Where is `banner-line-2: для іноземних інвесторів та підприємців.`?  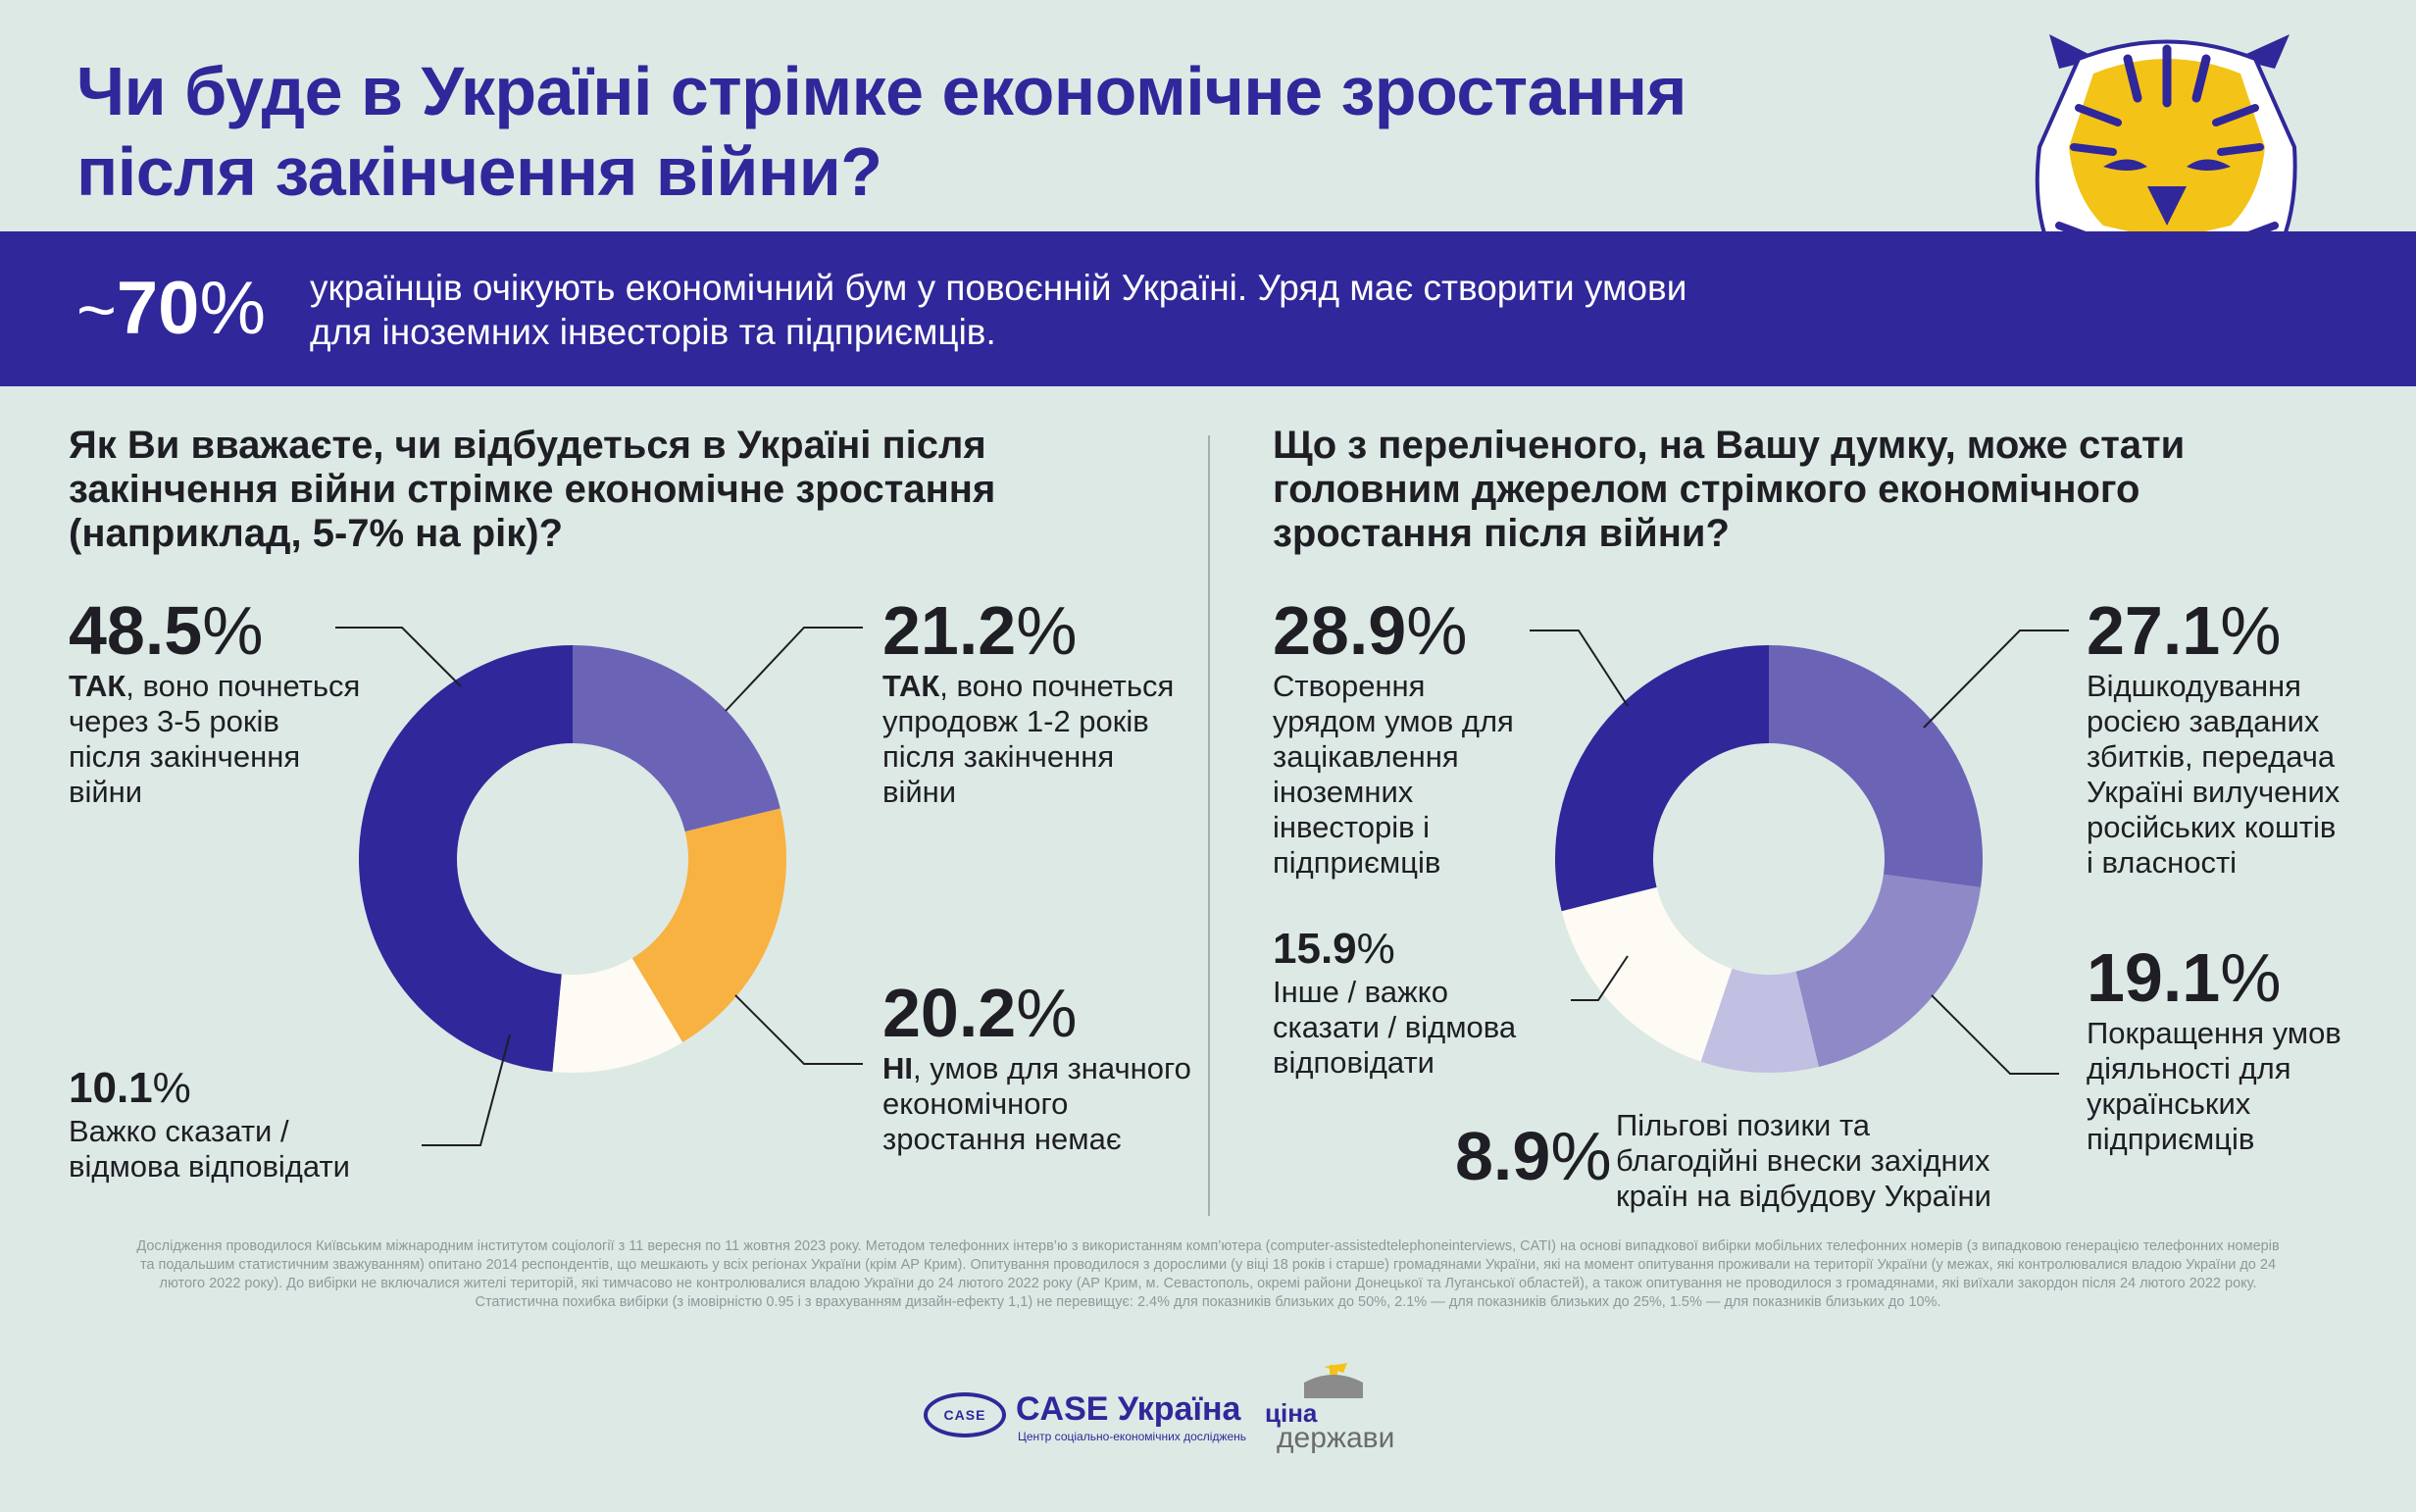 banner-line-2: для іноземних інвесторів та підприємців. is located at coordinates (653, 332).